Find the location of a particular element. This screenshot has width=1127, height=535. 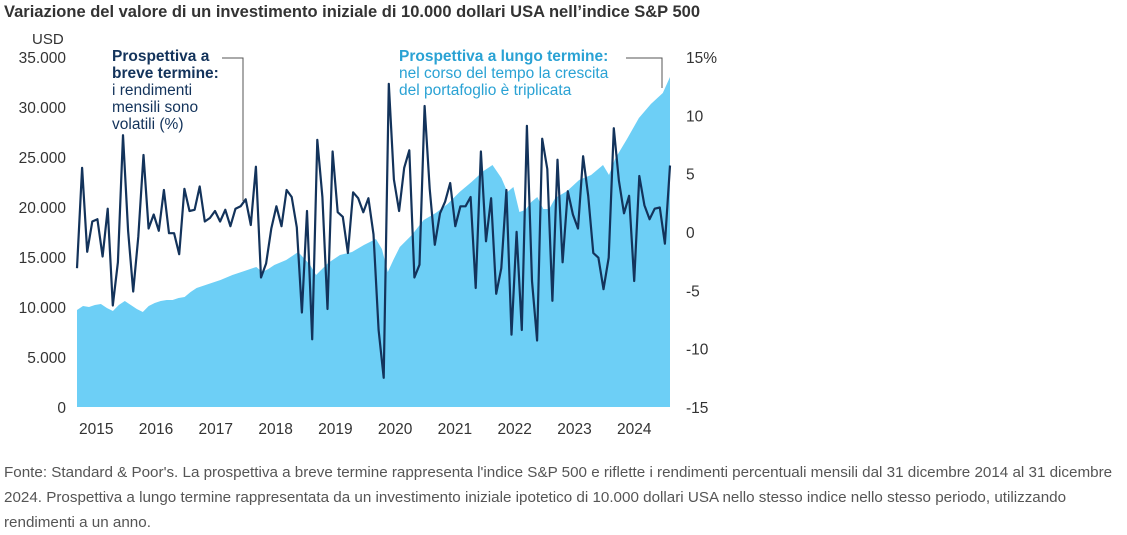

annotation-long-line-1: nel corso del tempo la crescita is located at coordinates (504, 73).